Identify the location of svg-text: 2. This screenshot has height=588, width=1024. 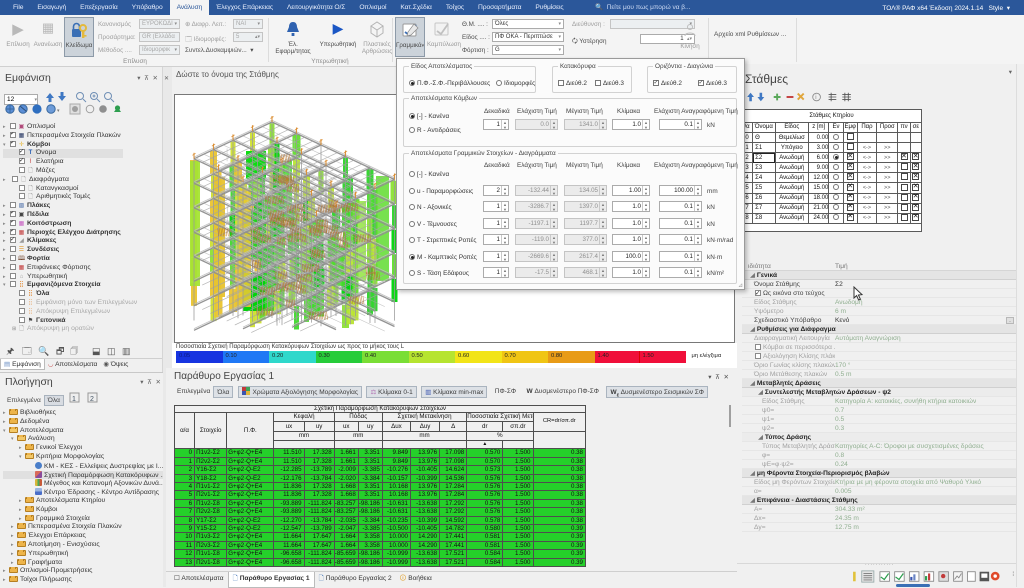
(92, 399).